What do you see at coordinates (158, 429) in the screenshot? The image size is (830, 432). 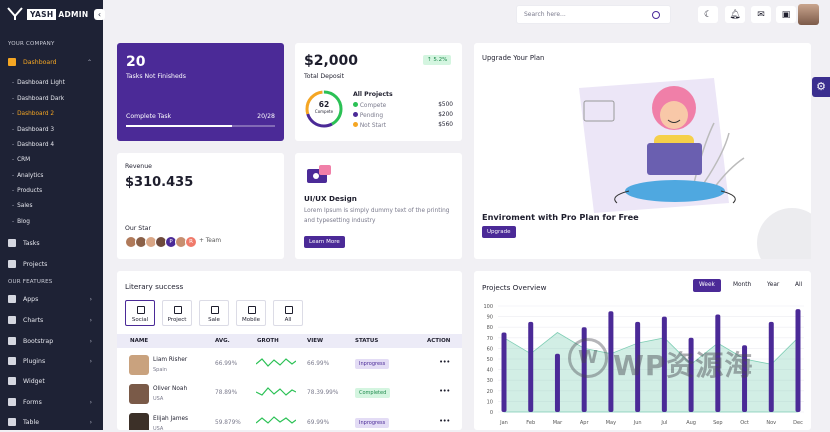 I see `row-country: USA` at bounding box center [158, 429].